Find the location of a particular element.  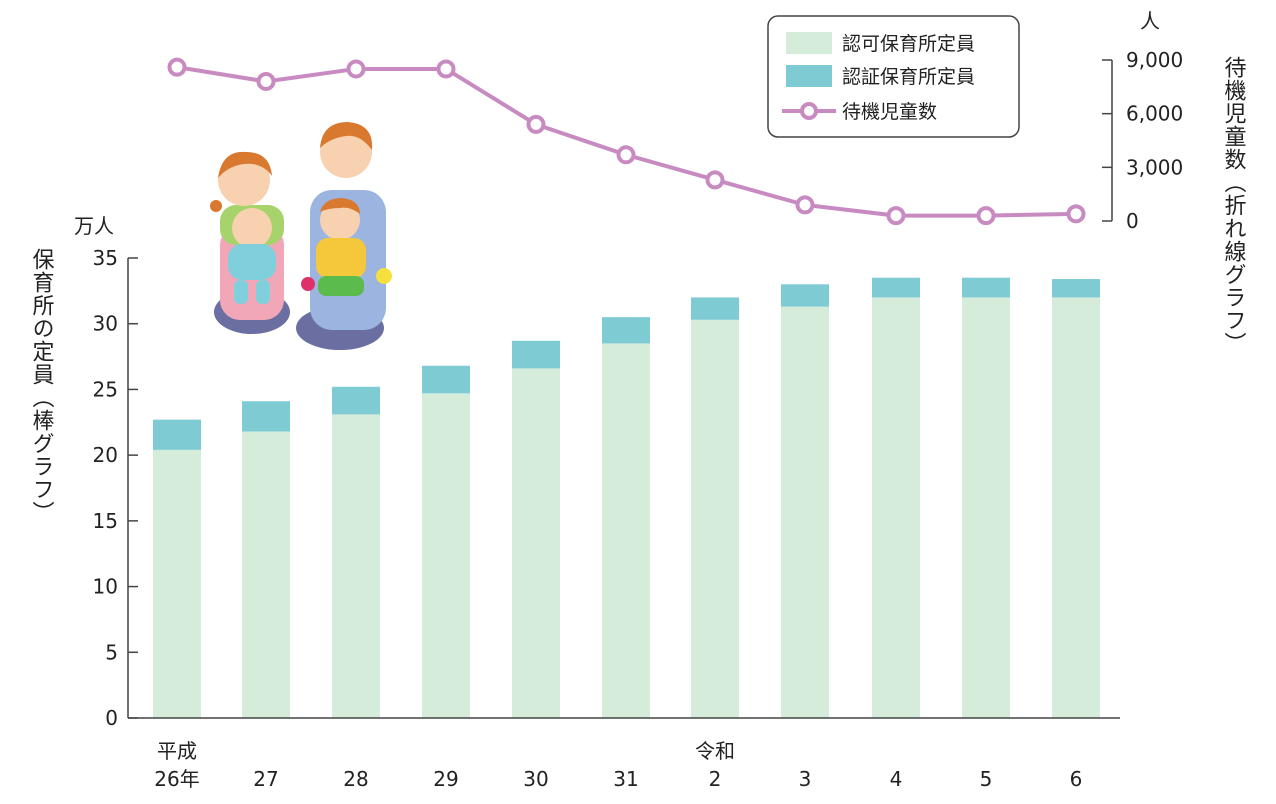

category-label-1: 27 is located at coordinates (265, 779).